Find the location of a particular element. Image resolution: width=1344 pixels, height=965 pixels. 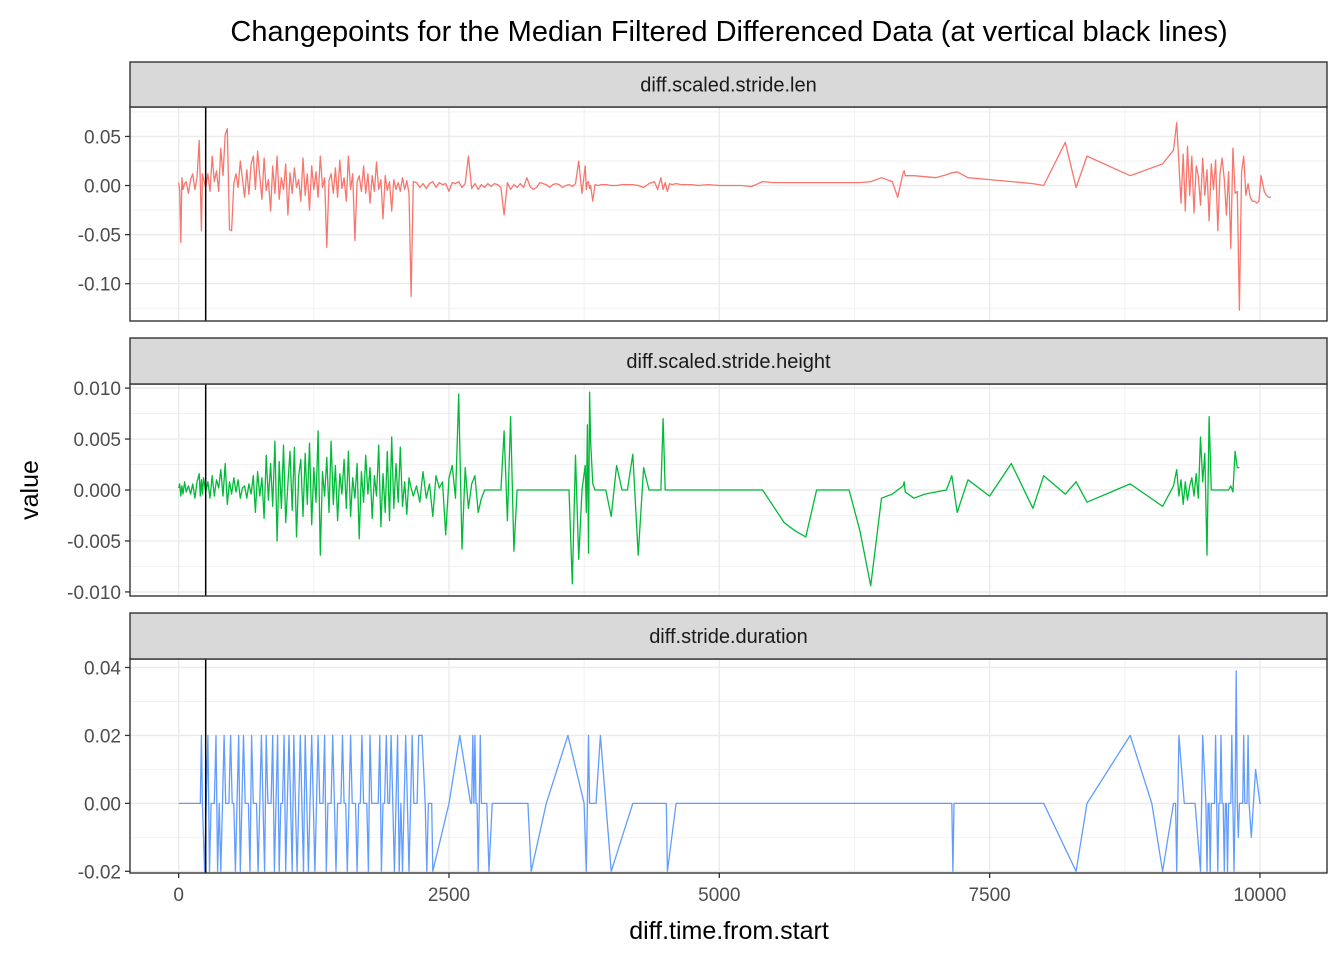

x-tick-label: 7500 is located at coordinates (989, 895).